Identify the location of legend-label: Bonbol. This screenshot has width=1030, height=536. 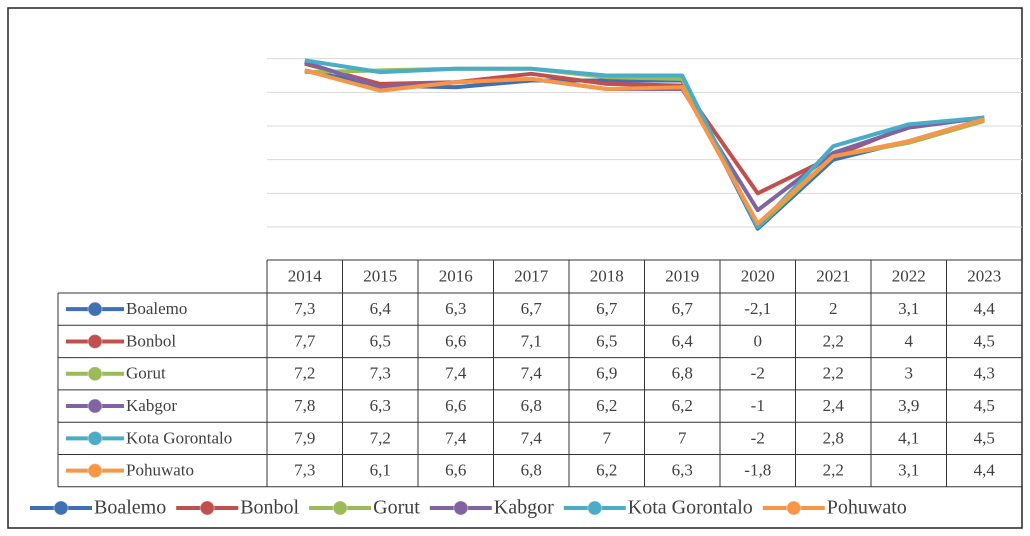
(269, 508).